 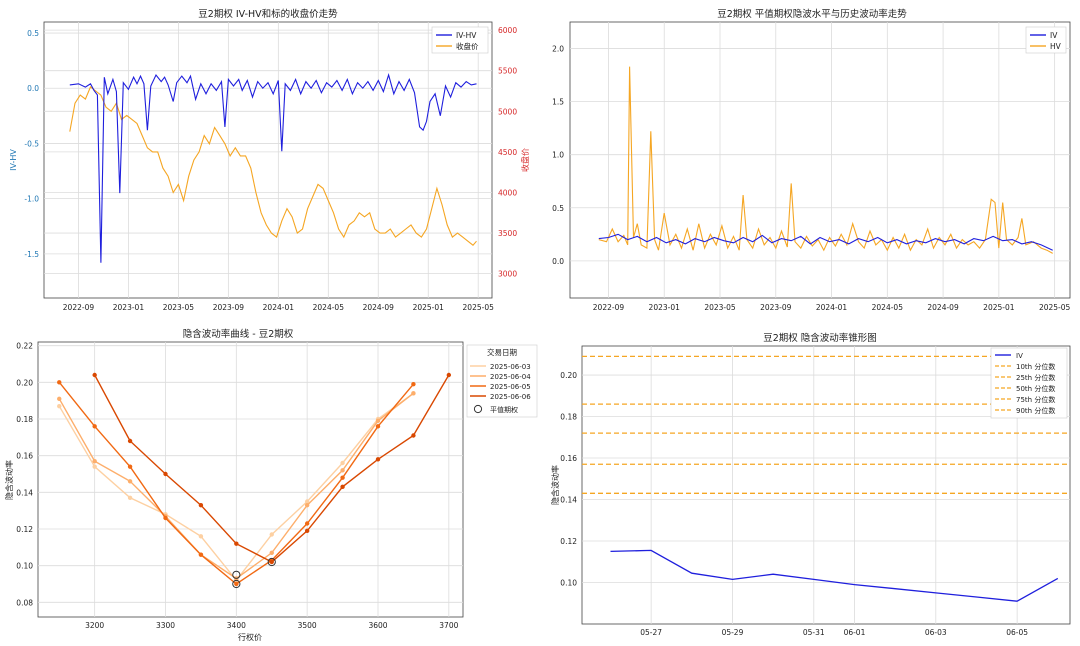 I want to click on x-tick-label: 05-31, so click(x=814, y=632).